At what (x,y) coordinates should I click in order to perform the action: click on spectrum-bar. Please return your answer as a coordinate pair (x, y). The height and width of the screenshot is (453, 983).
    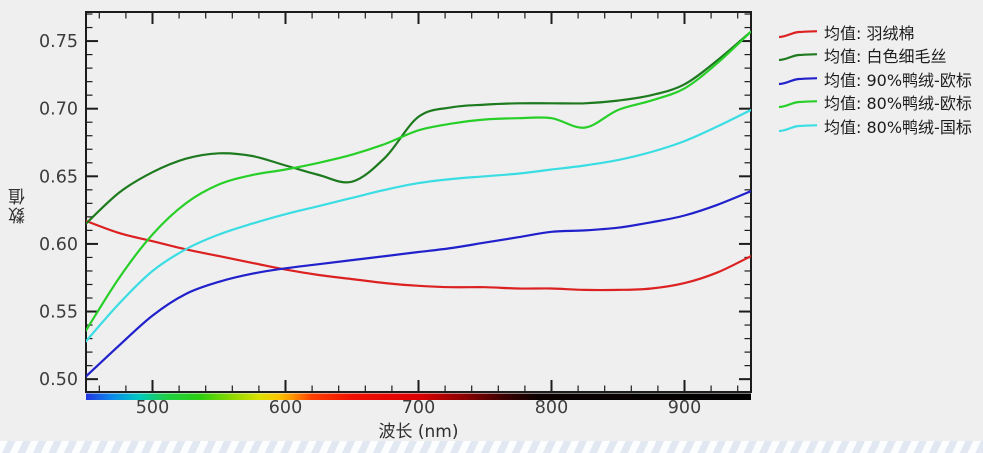
    Looking at the image, I should click on (418, 396).